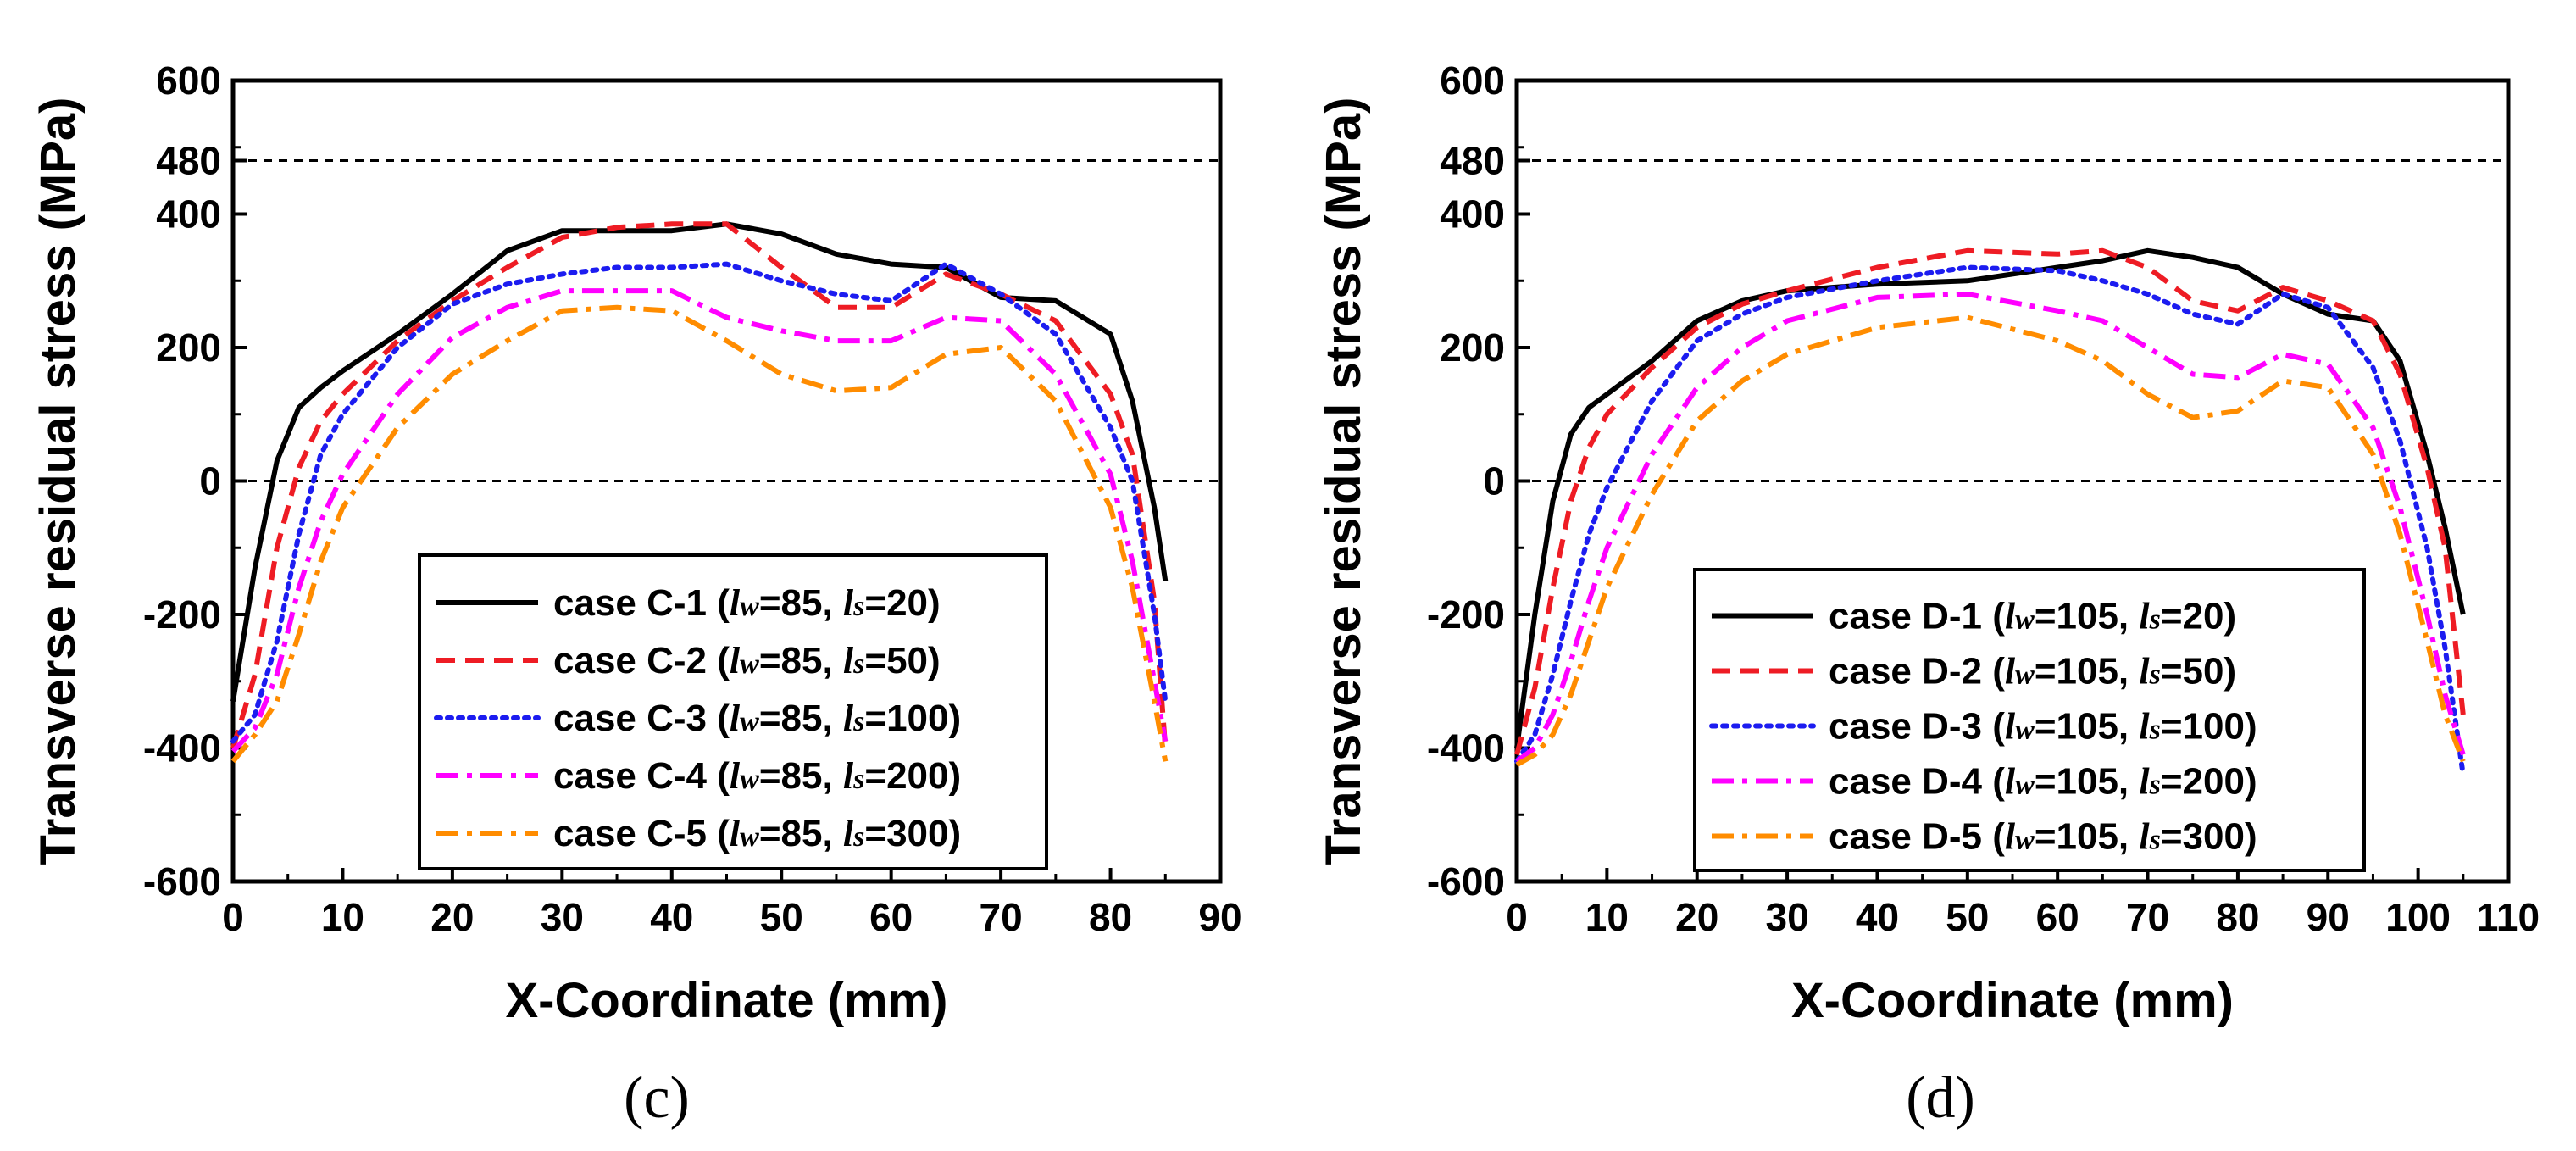 Image resolution: width=2576 pixels, height=1151 pixels. Describe the element at coordinates (2508, 917) in the screenshot. I see `x-tick-label: 110` at that location.